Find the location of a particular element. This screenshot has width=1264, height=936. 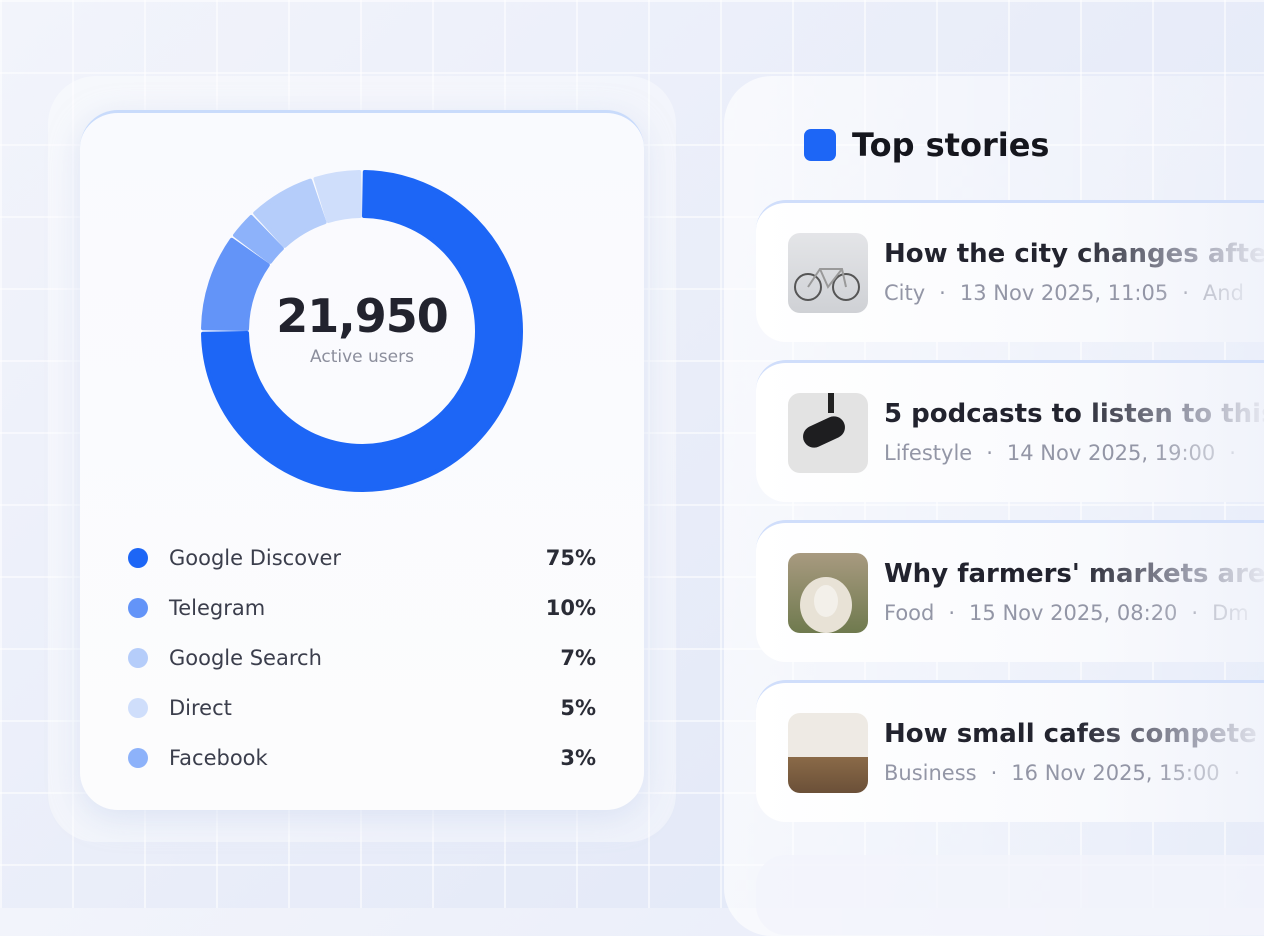

story-date: 14 Nov 2025, 19:00 is located at coordinates (1111, 453).